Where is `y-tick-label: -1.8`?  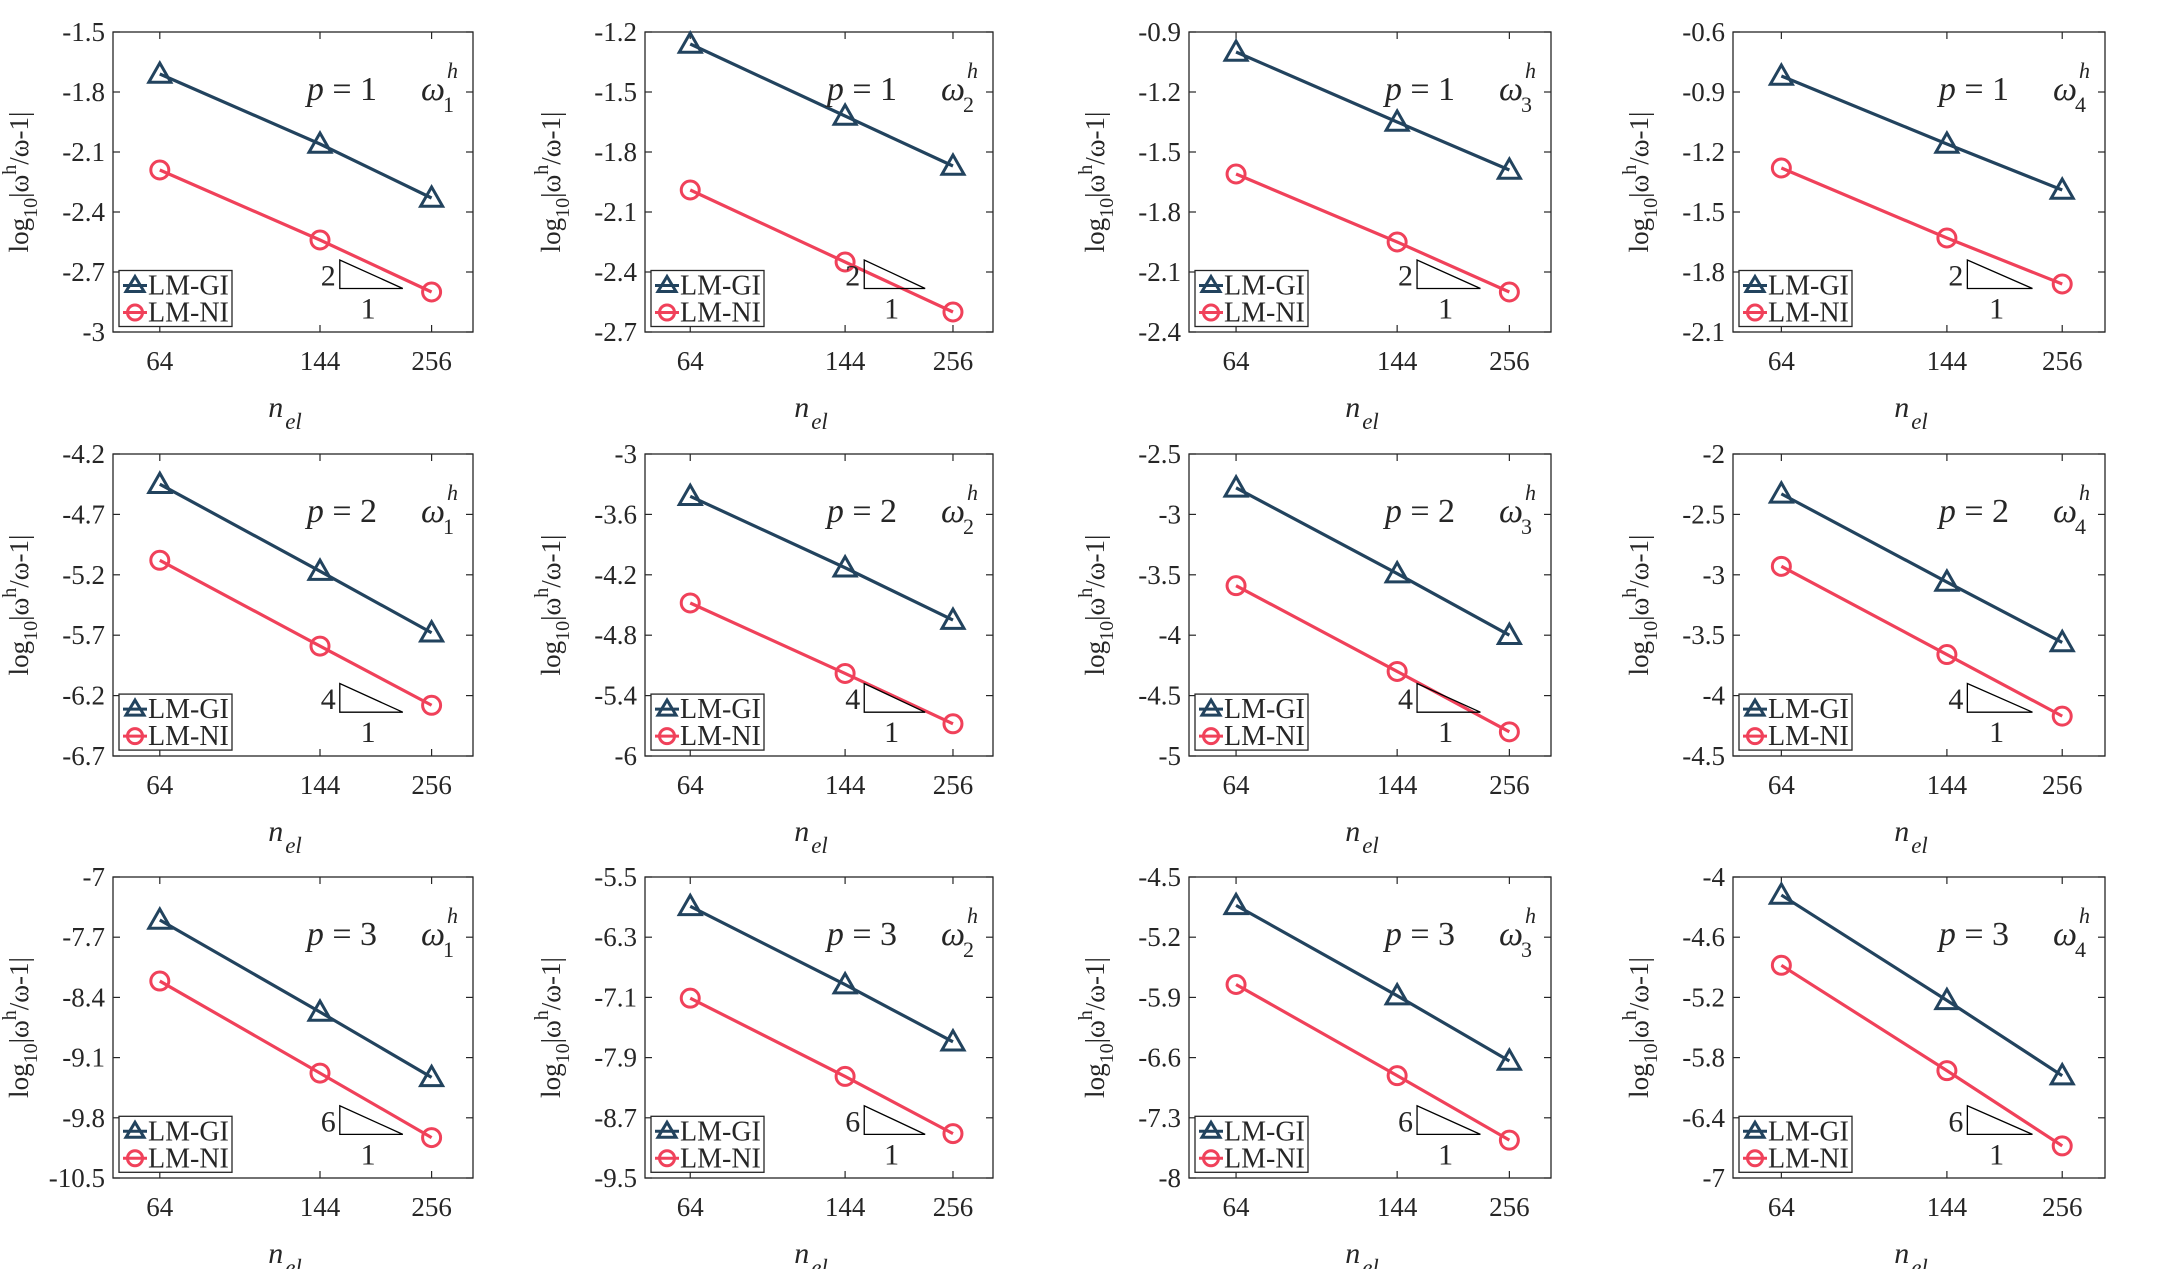
y-tick-label: -1.8 is located at coordinates (615, 152).